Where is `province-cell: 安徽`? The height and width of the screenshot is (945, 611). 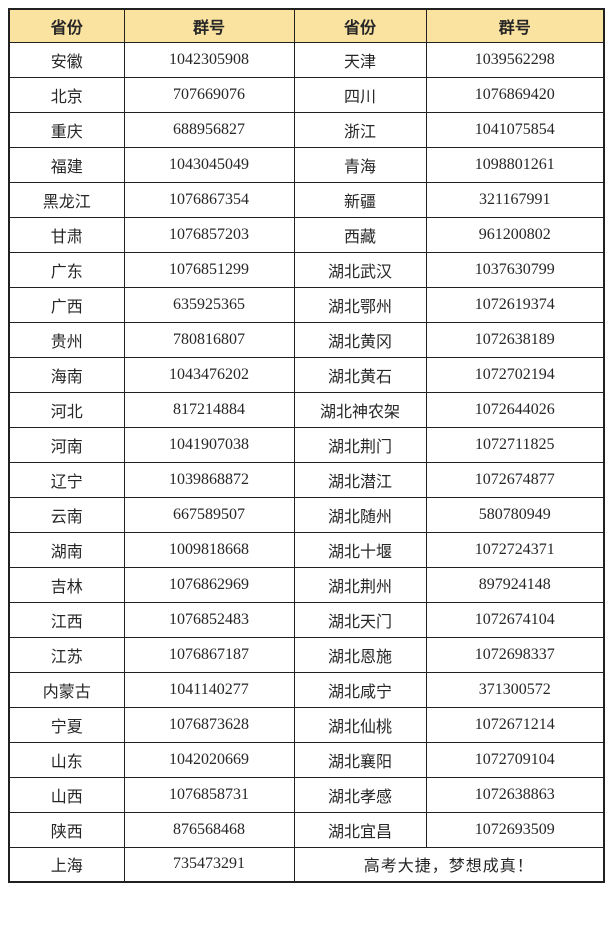 province-cell: 安徽 is located at coordinates (66, 59).